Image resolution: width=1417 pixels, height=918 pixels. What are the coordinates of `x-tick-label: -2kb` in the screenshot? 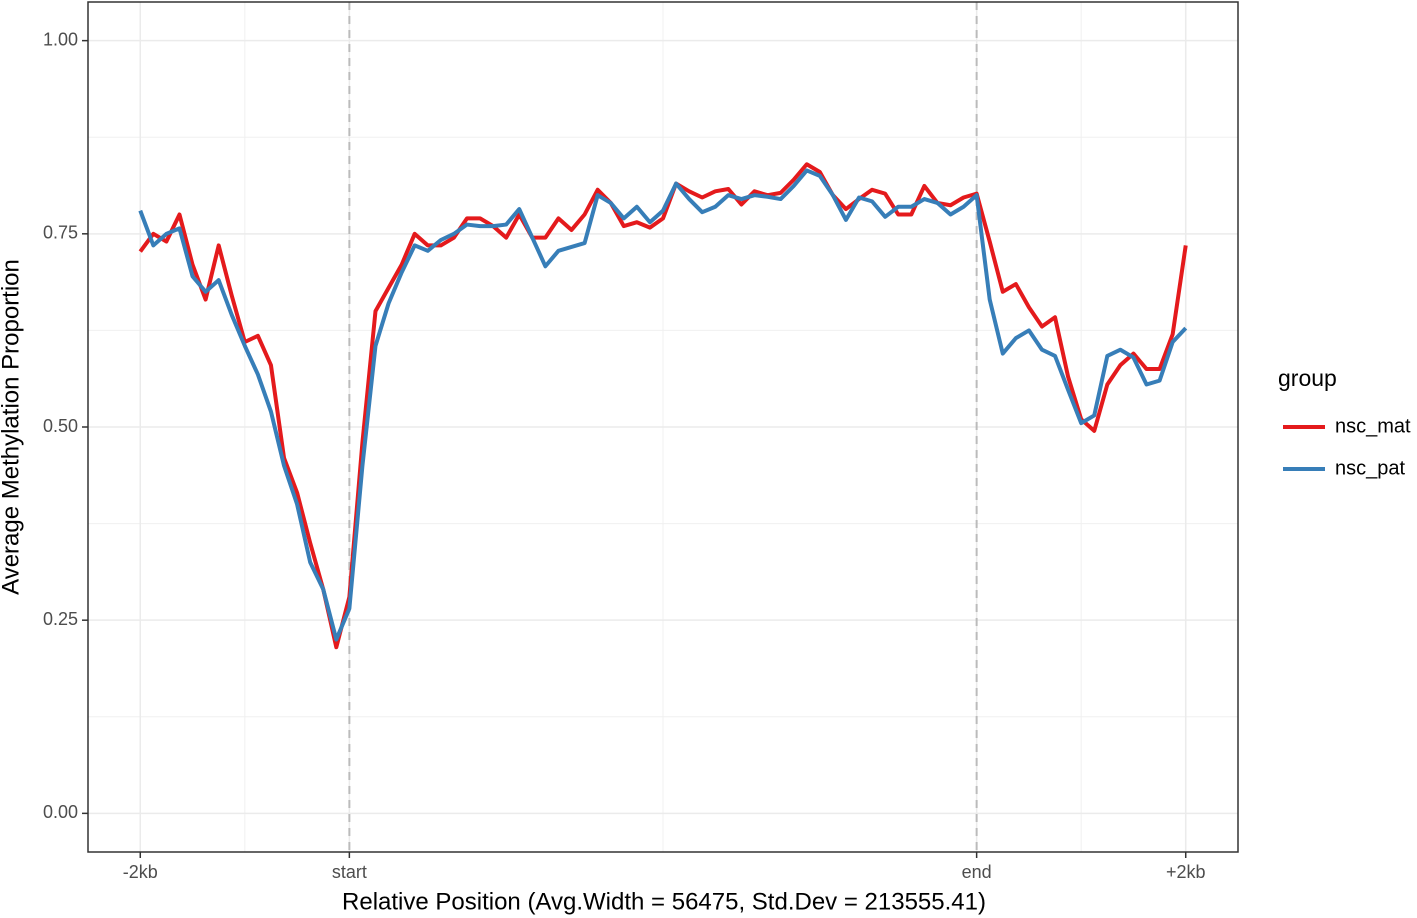 It's located at (140, 872).